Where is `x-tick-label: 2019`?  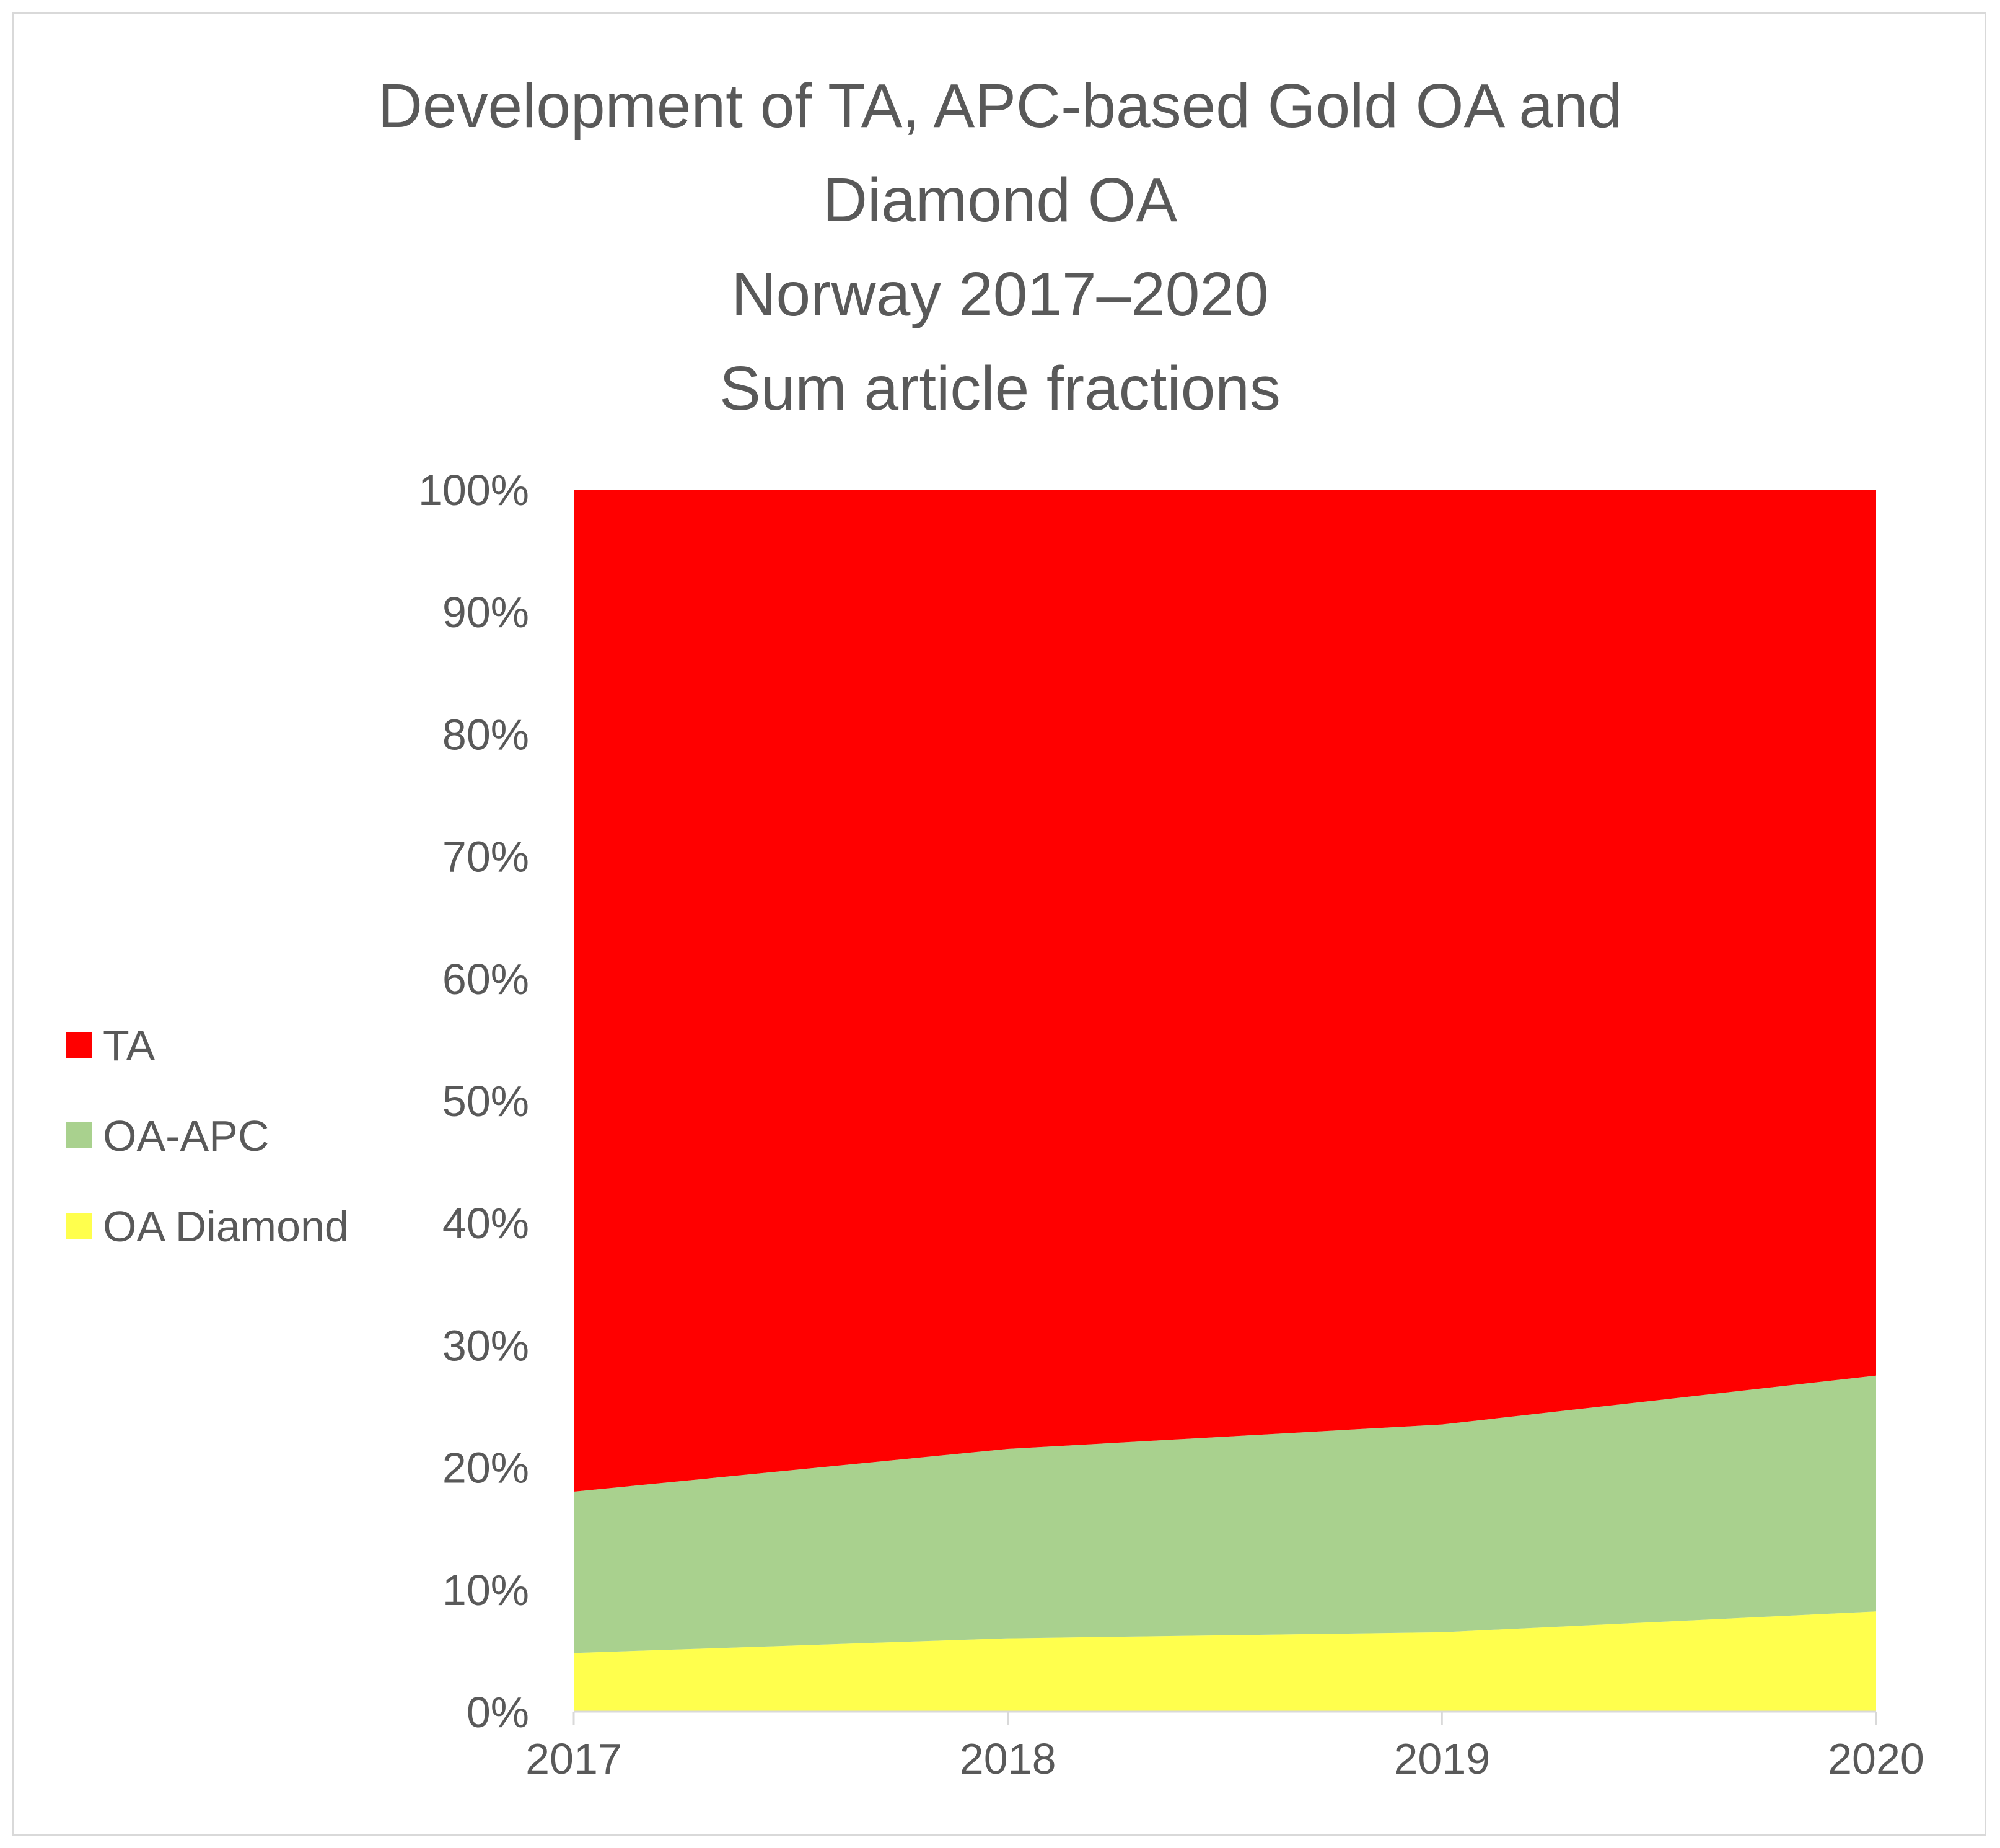
x-tick-label: 2019 is located at coordinates (1441, 1759).